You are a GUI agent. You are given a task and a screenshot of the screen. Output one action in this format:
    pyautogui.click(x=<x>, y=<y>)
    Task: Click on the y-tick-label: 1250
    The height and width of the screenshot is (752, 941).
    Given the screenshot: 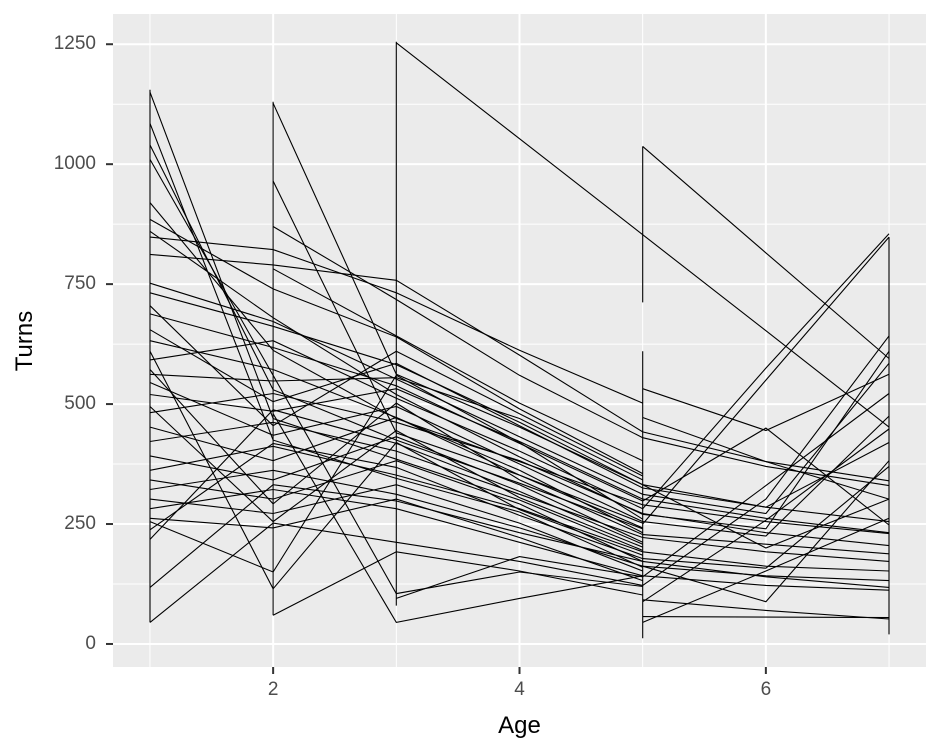 What is the action you would take?
    pyautogui.click(x=74, y=44)
    